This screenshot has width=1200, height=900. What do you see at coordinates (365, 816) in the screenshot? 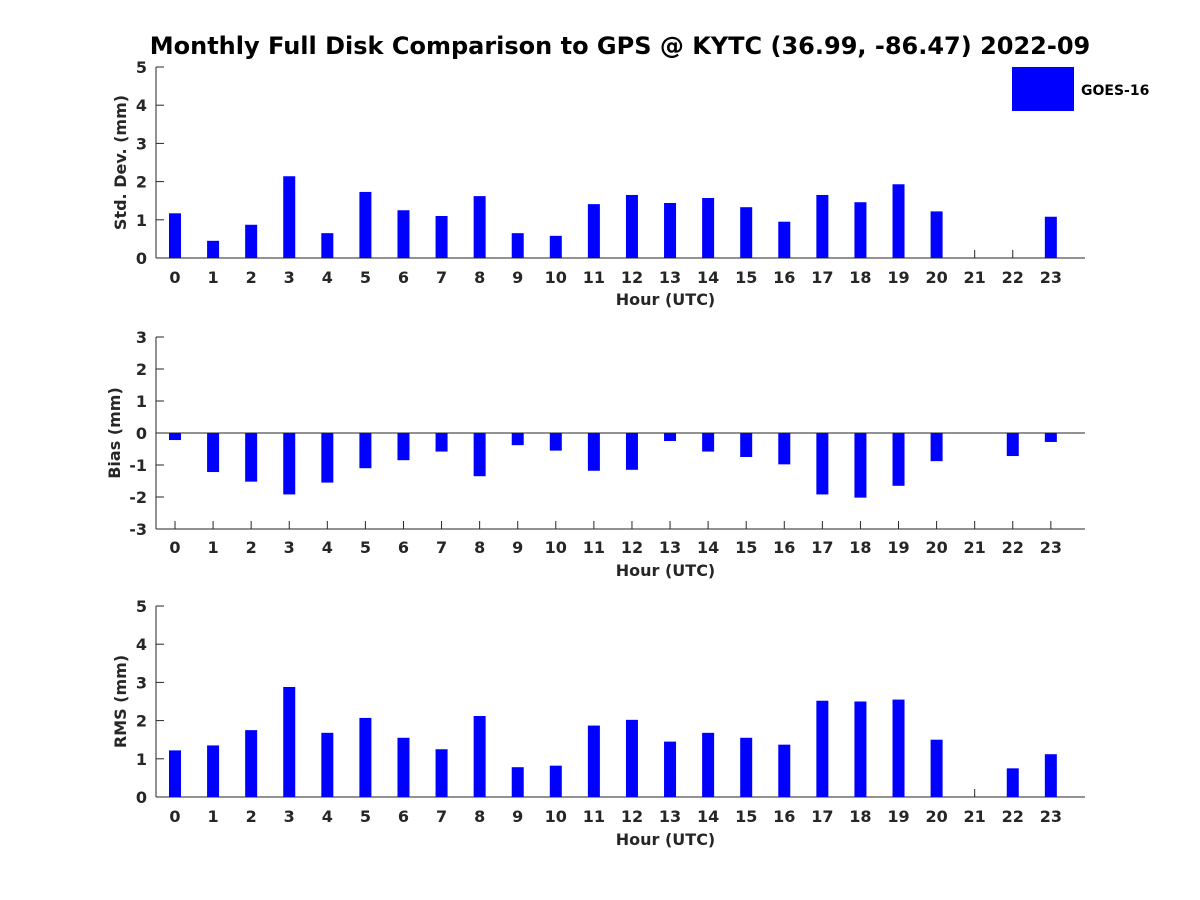
I see `x-tick-label: 5` at bounding box center [365, 816].